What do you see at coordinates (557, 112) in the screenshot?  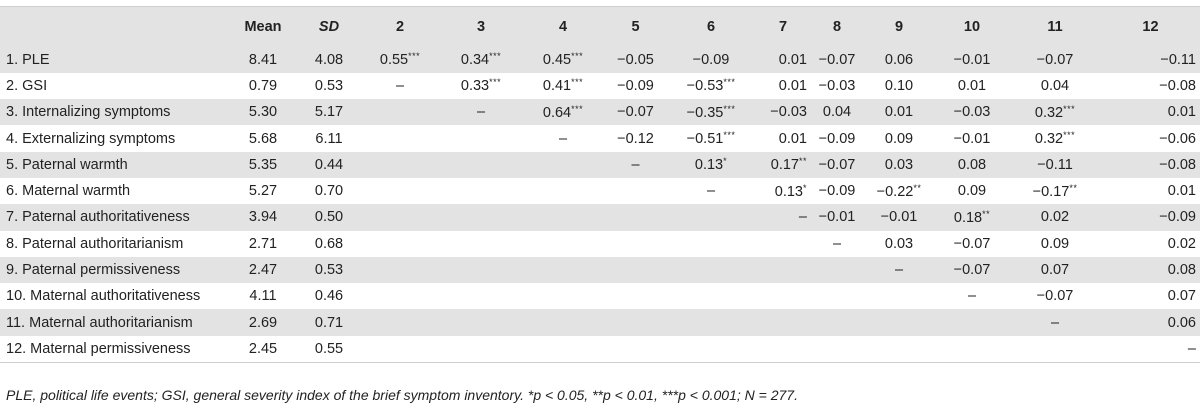 I see `correlation-value: 0.64` at bounding box center [557, 112].